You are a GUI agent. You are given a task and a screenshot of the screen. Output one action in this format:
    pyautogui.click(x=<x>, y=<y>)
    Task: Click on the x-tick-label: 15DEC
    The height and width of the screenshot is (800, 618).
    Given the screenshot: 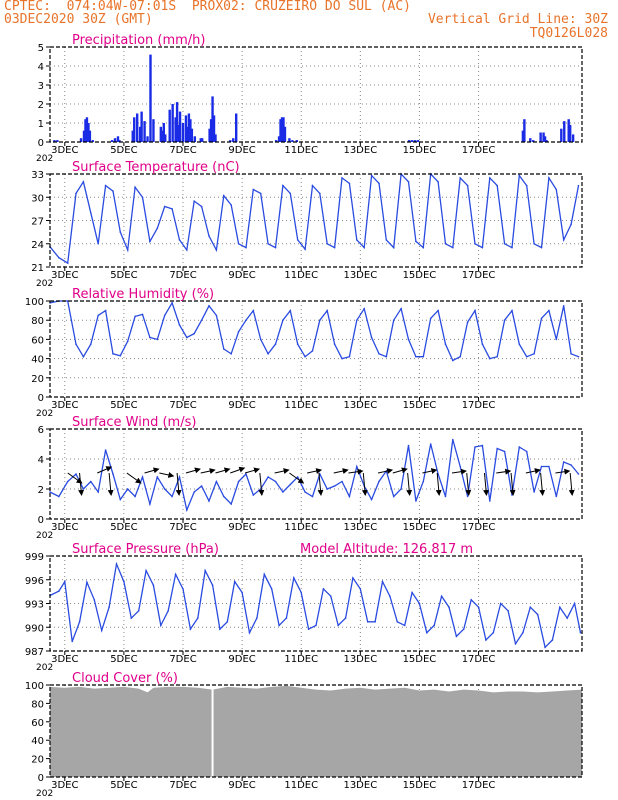 What is the action you would take?
    pyautogui.click(x=420, y=785)
    